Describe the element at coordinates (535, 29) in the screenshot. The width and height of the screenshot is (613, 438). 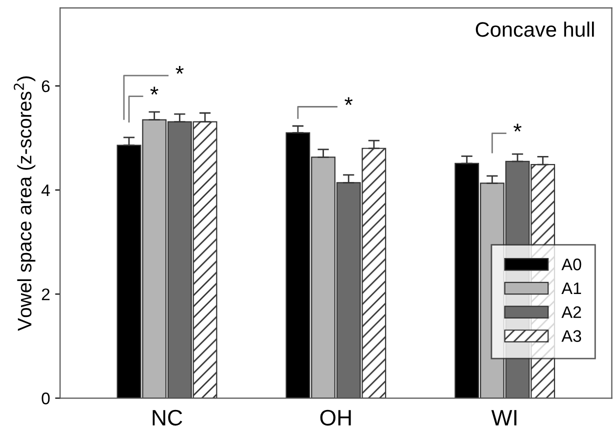
I see `text: Concave hull` at that location.